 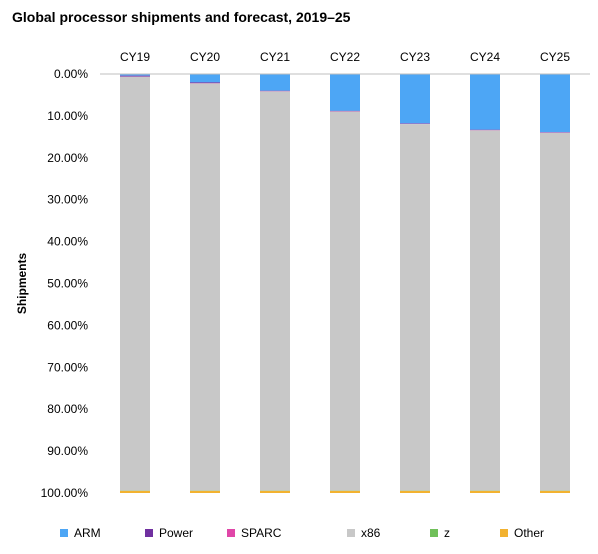 What do you see at coordinates (351, 533) in the screenshot?
I see `legend-swatch-x86` at bounding box center [351, 533].